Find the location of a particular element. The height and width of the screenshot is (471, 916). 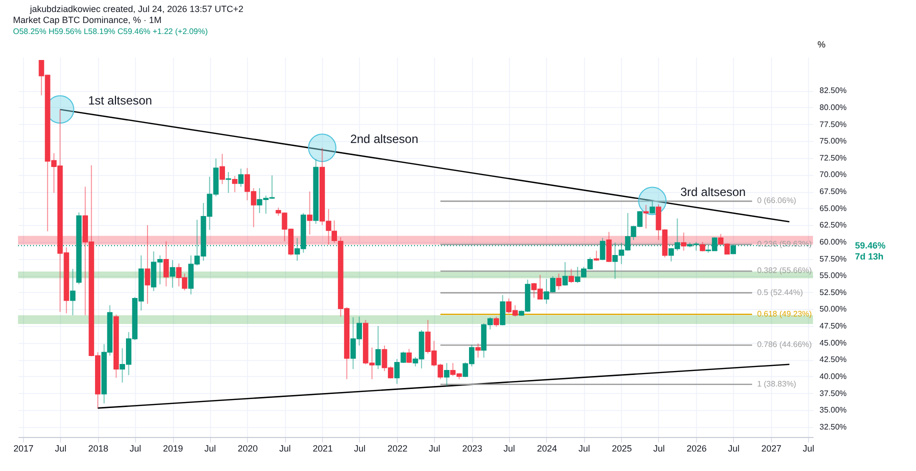

series-label: 1 (38.83%) is located at coordinates (777, 383).